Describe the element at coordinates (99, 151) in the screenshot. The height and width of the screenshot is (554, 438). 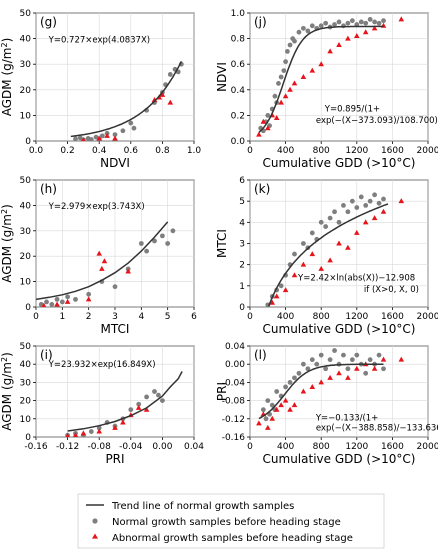
I see `x-tick-label: 0.4` at that location.